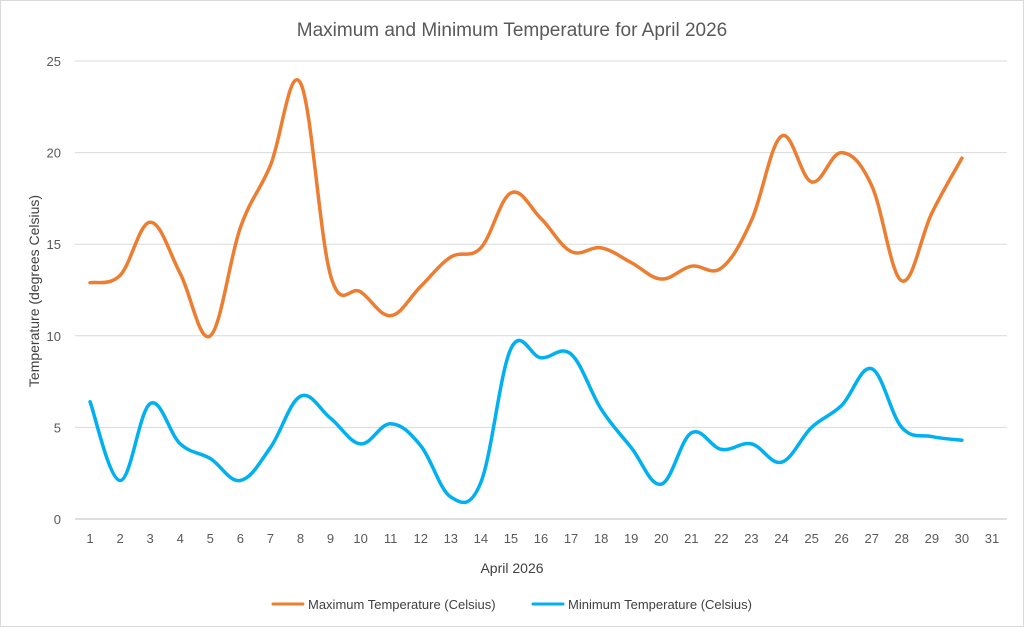  Describe the element at coordinates (54, 153) in the screenshot. I see `y-tick-label: 20` at that location.